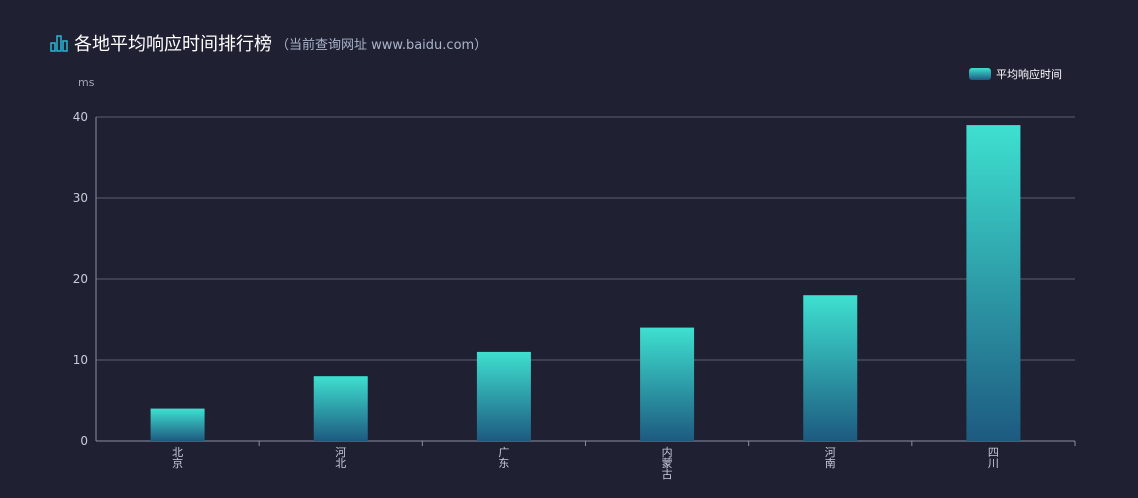 Image resolution: width=1138 pixels, height=498 pixels. What do you see at coordinates (80, 360) in the screenshot?
I see `y-tick-label: 10` at bounding box center [80, 360].